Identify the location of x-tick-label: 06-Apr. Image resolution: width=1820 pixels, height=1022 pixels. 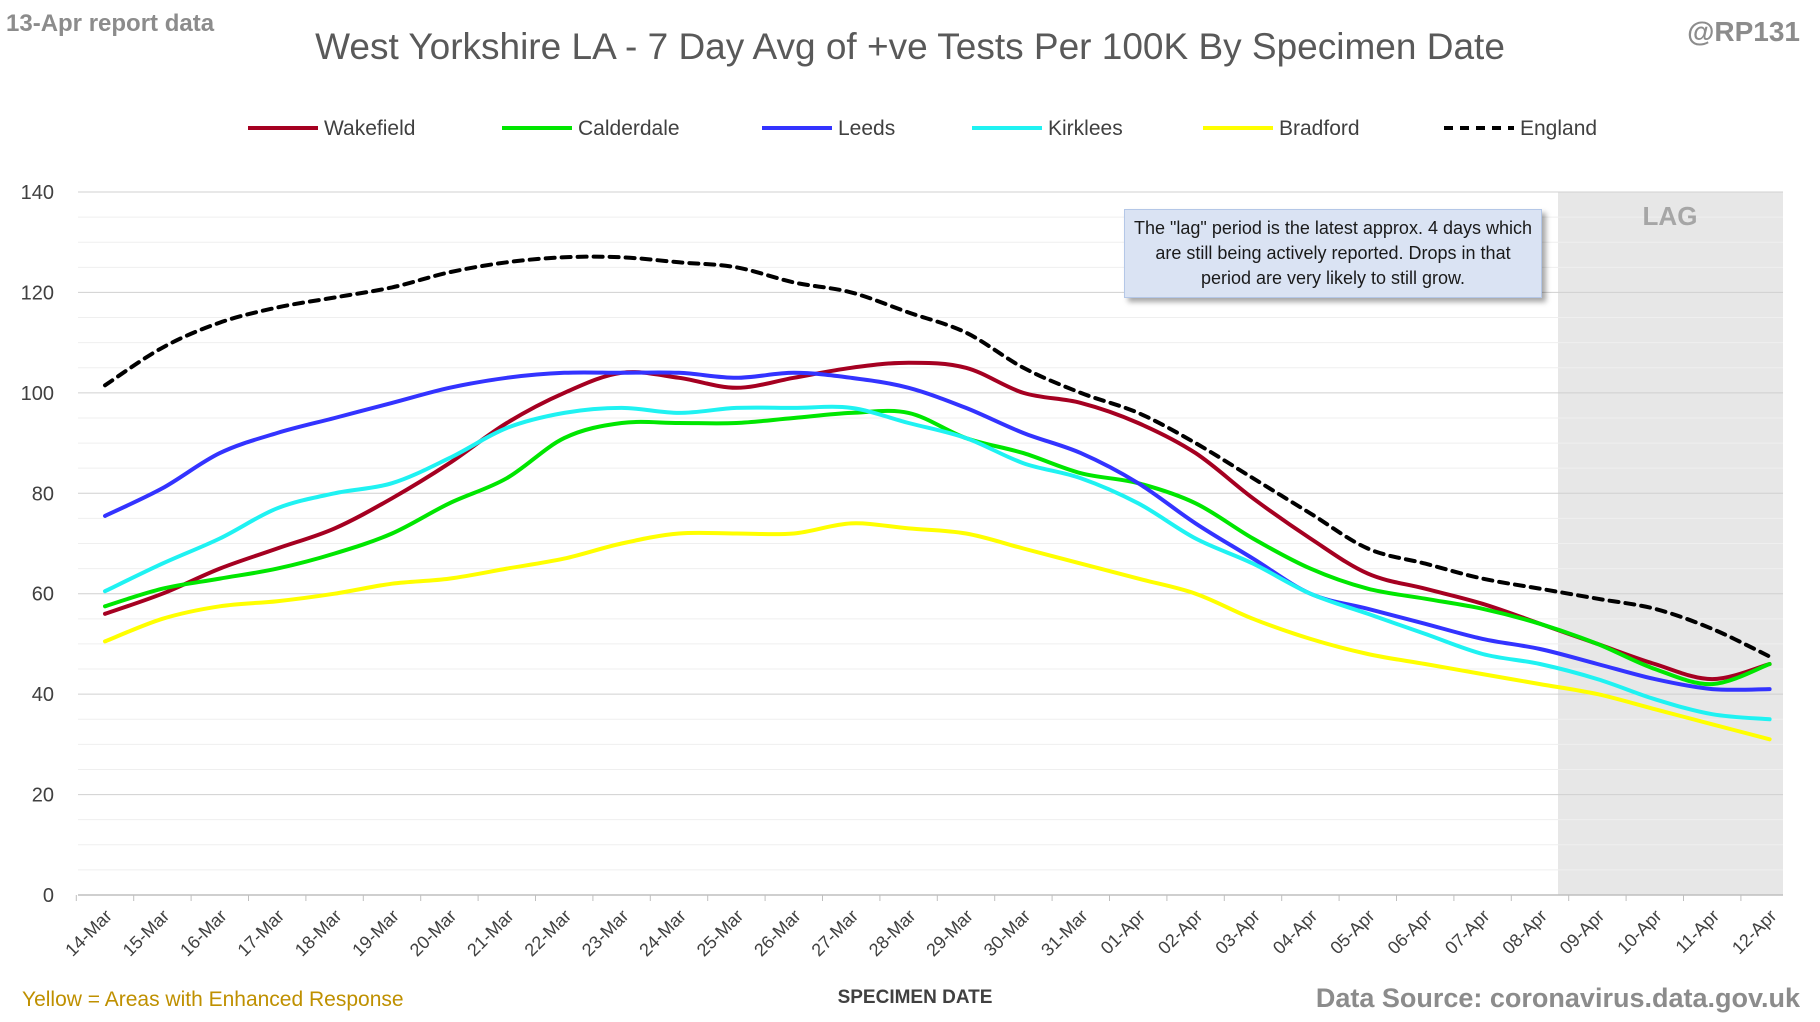
(1410, 932).